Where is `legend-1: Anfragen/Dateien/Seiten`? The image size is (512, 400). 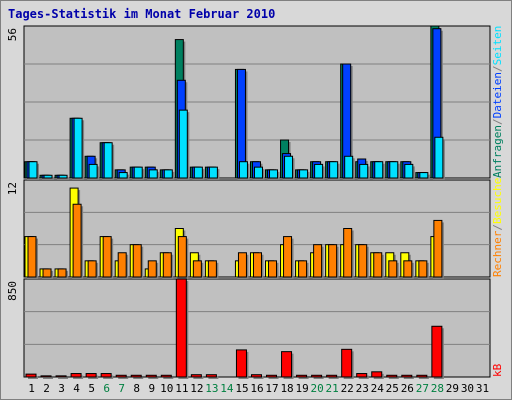 legend-1: Anfragen/Dateien/Seiten is located at coordinates (497, 102).